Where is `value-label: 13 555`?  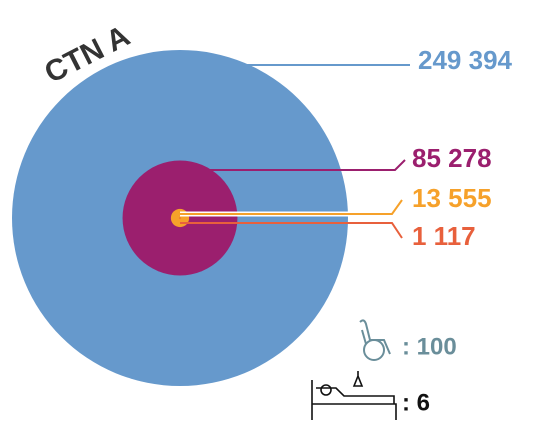 value-label: 13 555 is located at coordinates (452, 198).